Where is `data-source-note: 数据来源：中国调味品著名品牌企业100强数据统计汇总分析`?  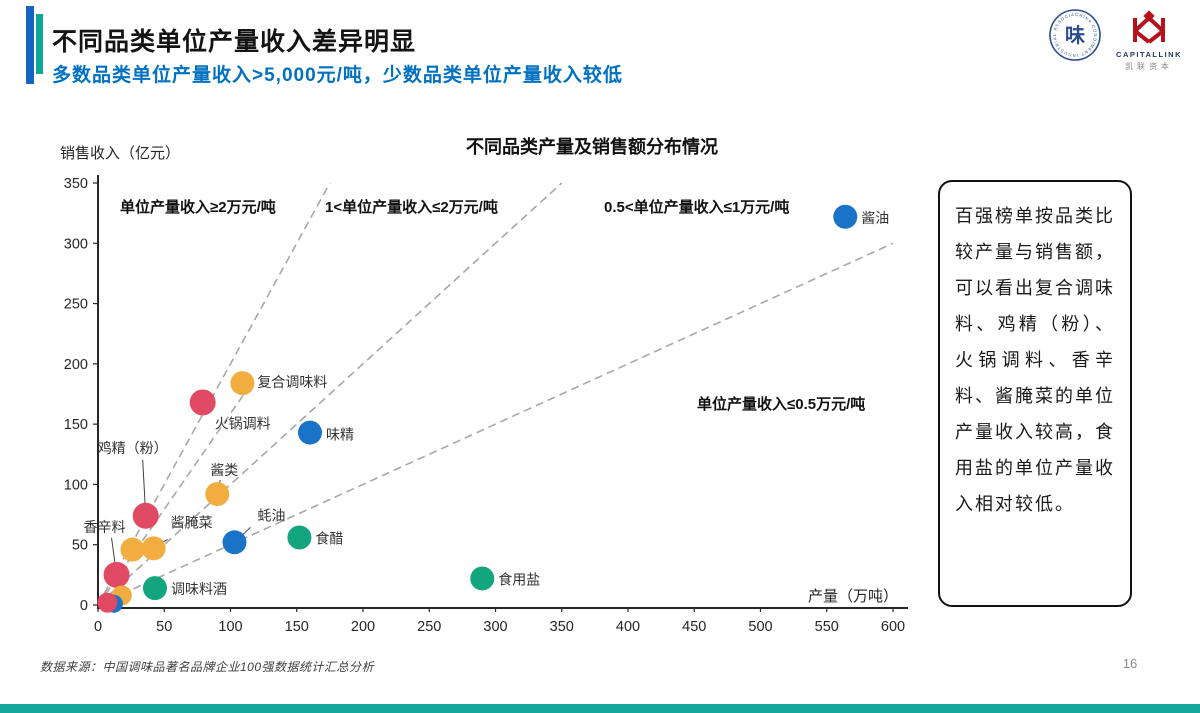 data-source-note: 数据来源：中国调味品著名品牌企业100强数据统计汇总分析 is located at coordinates (207, 667).